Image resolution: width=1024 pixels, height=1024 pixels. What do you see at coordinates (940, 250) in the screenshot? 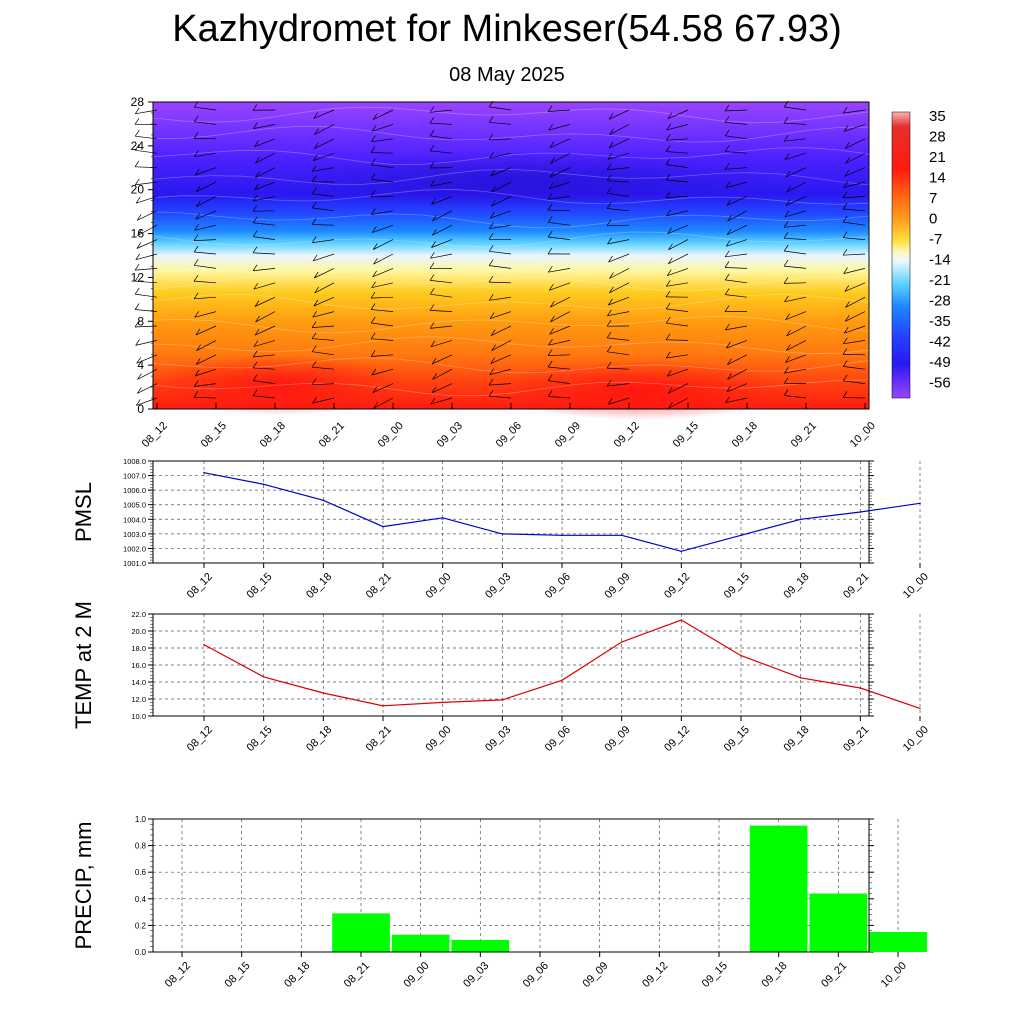
I see `colorbar-labels: 35 28 21 14 7 0 -7 -14 -21 -28 -35 -42 -49 -56` at bounding box center [940, 250].